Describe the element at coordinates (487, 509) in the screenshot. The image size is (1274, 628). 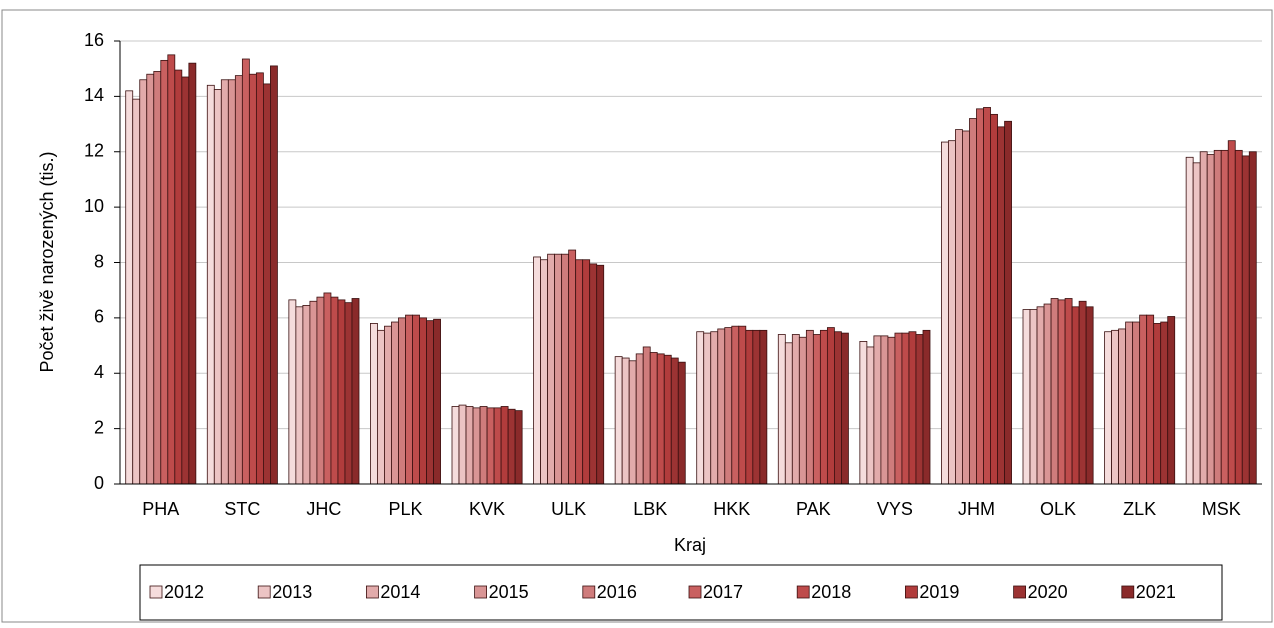
I see `x-tick-label: KVK` at that location.